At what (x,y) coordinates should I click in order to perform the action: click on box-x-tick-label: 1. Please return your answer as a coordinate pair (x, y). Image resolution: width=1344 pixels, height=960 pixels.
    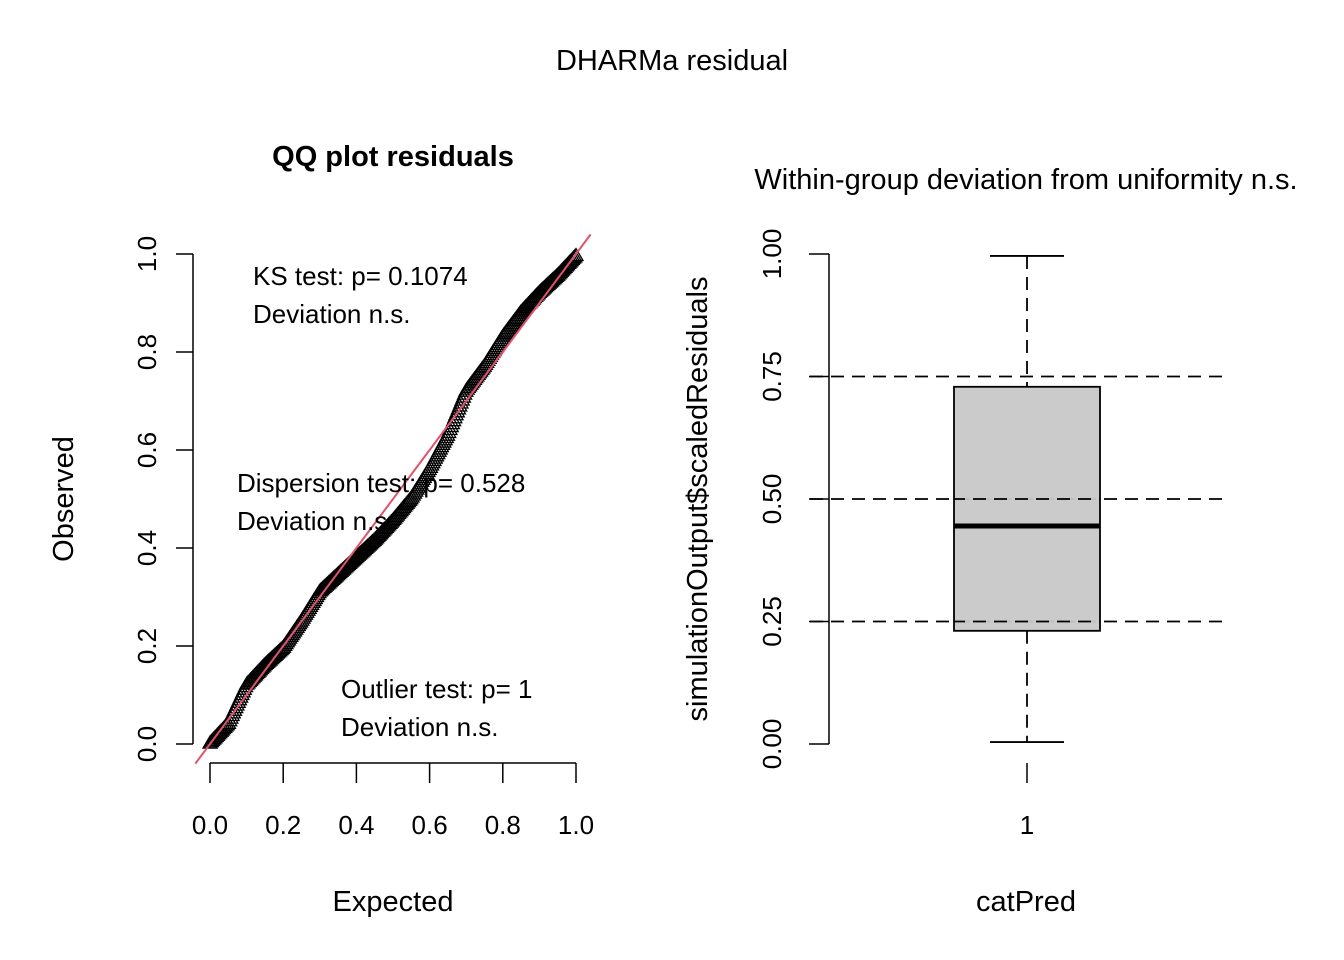
    Looking at the image, I should click on (1027, 825).